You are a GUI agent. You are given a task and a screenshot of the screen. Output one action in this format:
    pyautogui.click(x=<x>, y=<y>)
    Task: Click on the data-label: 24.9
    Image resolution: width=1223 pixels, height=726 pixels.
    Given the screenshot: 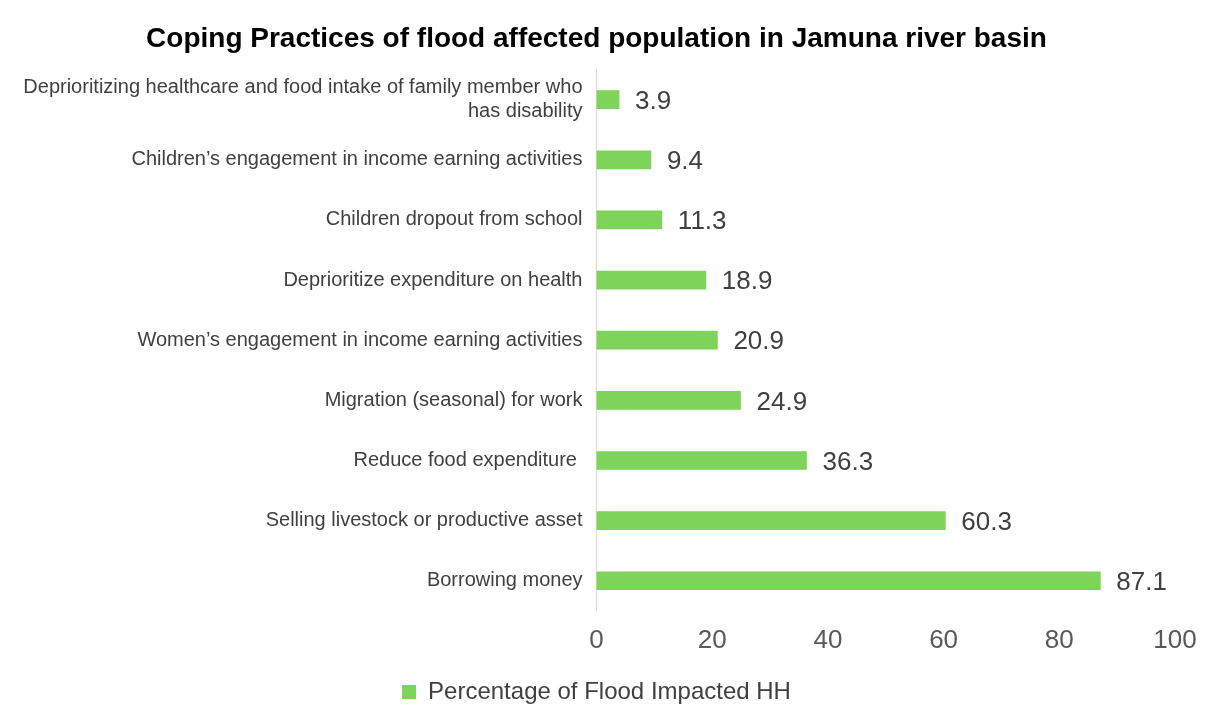 What is the action you would take?
    pyautogui.click(x=782, y=400)
    